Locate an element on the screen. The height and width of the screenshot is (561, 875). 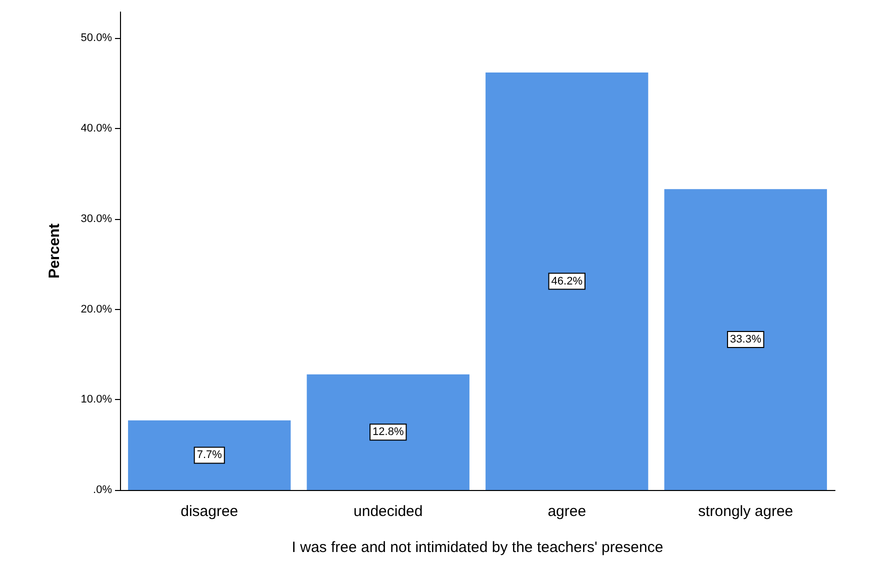
y-axis-title: Percent is located at coordinates (54, 251).